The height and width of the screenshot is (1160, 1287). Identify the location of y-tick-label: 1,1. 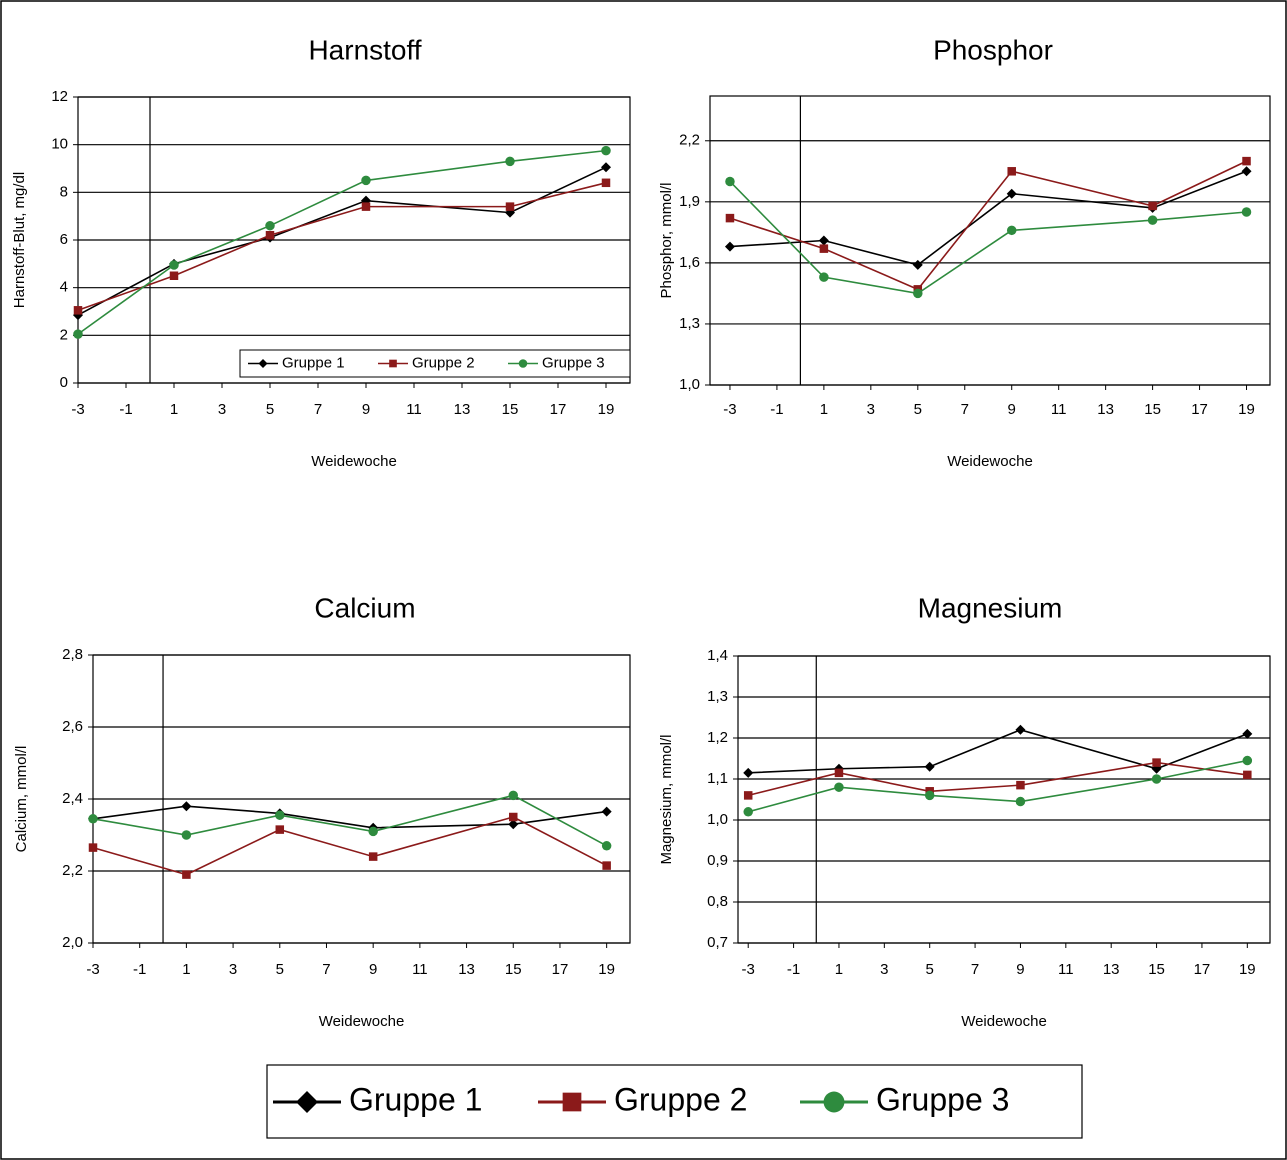
(717, 778).